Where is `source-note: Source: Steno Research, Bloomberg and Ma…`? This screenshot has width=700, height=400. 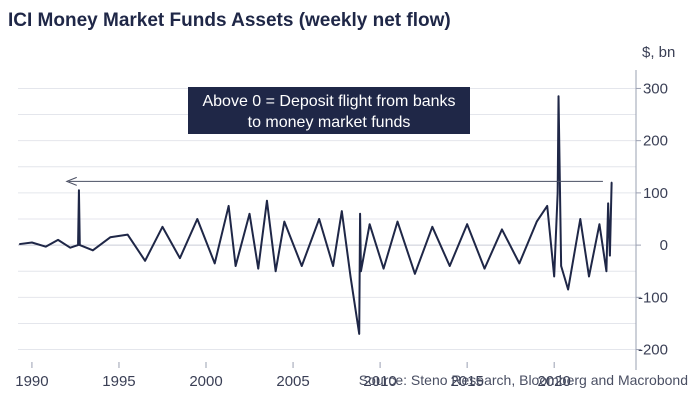 source-note: Source: Steno Research, Bloomberg and Ma… is located at coordinates (523, 380).